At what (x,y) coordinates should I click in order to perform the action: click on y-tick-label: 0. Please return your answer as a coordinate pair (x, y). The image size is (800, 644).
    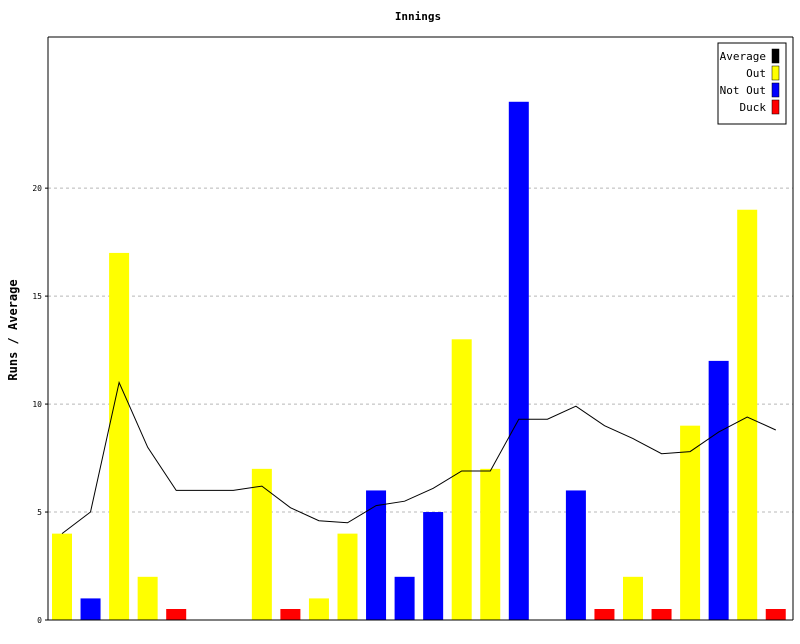
    Looking at the image, I should click on (39, 620).